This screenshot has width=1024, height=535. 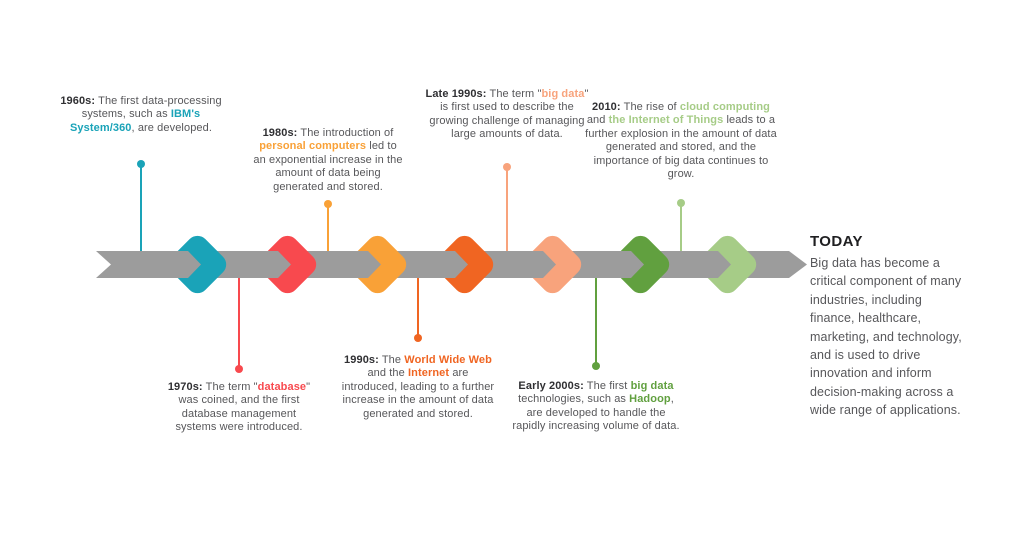 I want to click on event-text-segment: 1970s:, so click(x=185, y=387).